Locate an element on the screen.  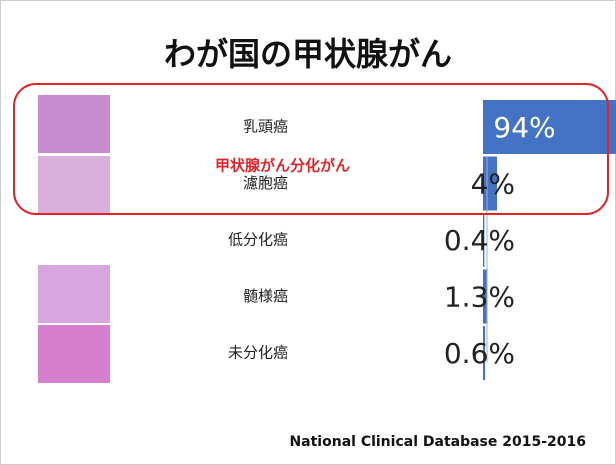
source-note: National Clinical Database 2015-2016 is located at coordinates (437, 442).